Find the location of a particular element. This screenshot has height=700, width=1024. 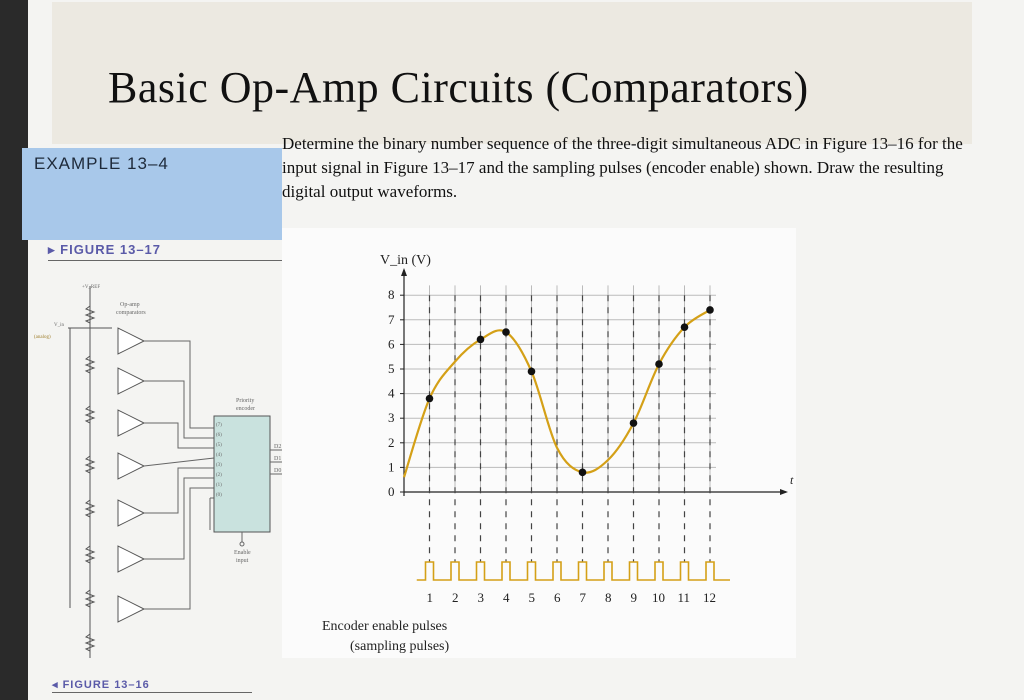

pulse-label-5: 5 is located at coordinates (532, 597).